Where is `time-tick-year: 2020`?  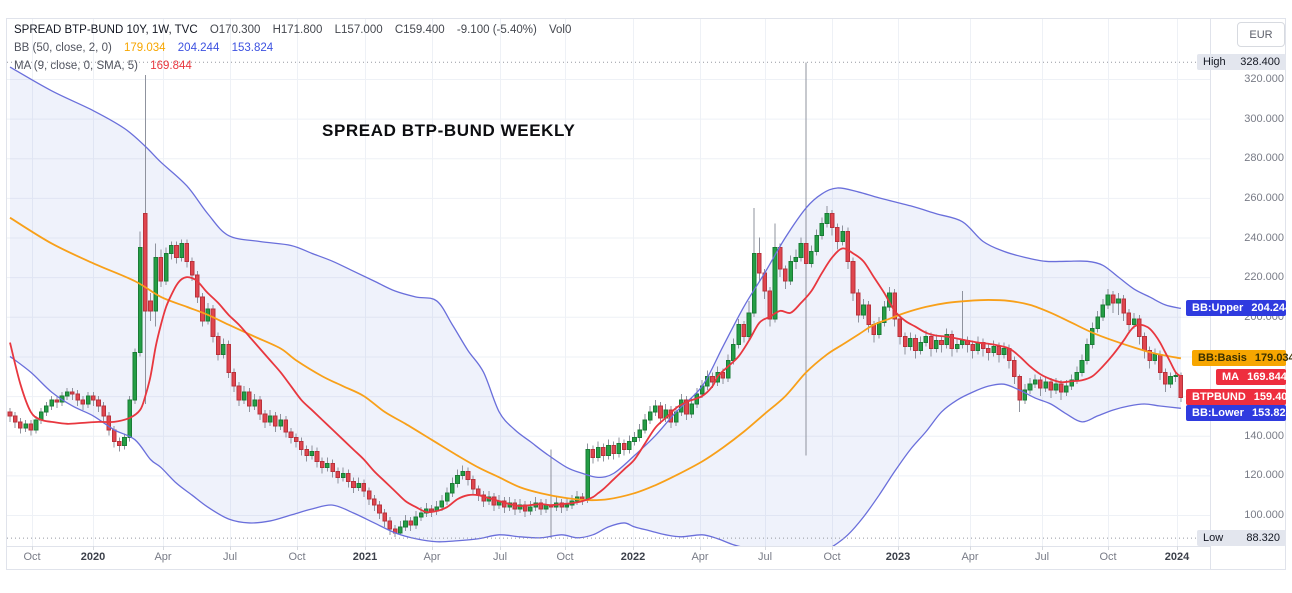 time-tick-year: 2020 is located at coordinates (93, 557).